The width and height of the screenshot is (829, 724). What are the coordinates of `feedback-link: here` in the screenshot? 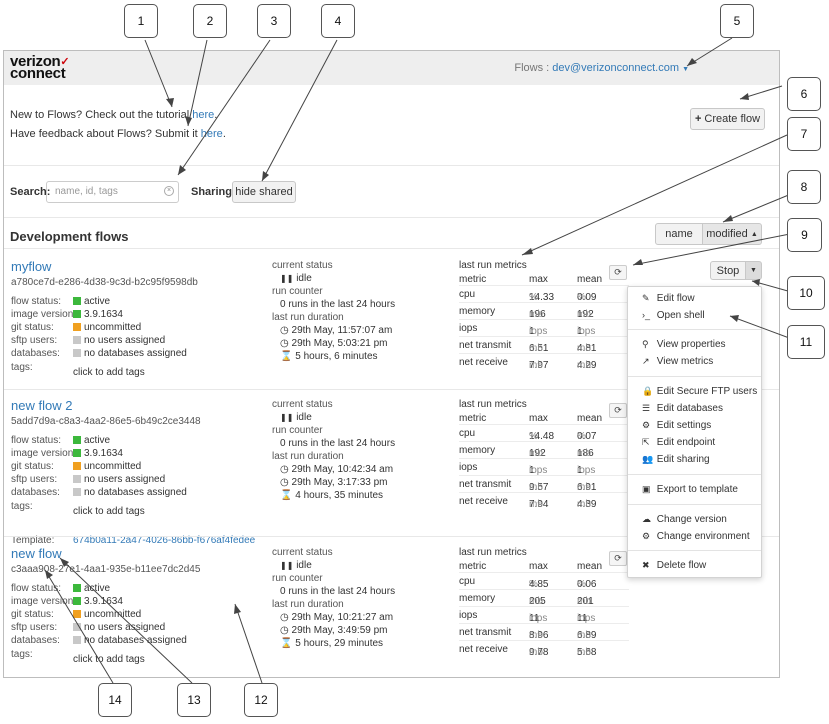 It's located at (211, 134).